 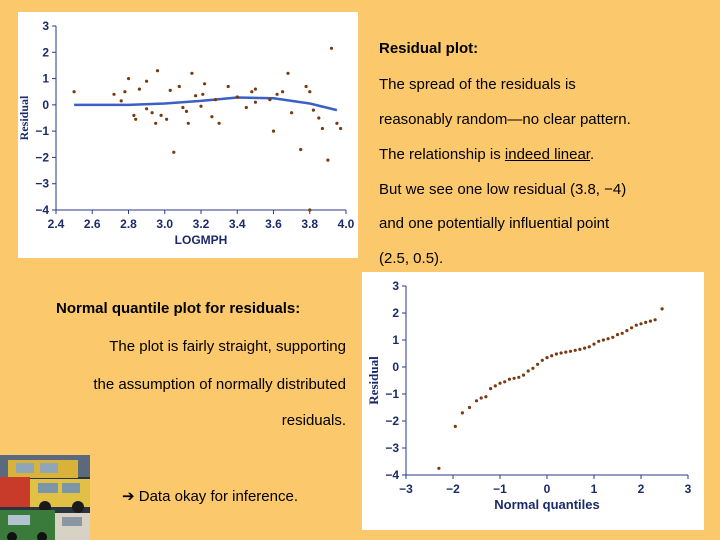 What do you see at coordinates (477, 84) in the screenshot?
I see `residual-note-1: The spread of the residuals is` at bounding box center [477, 84].